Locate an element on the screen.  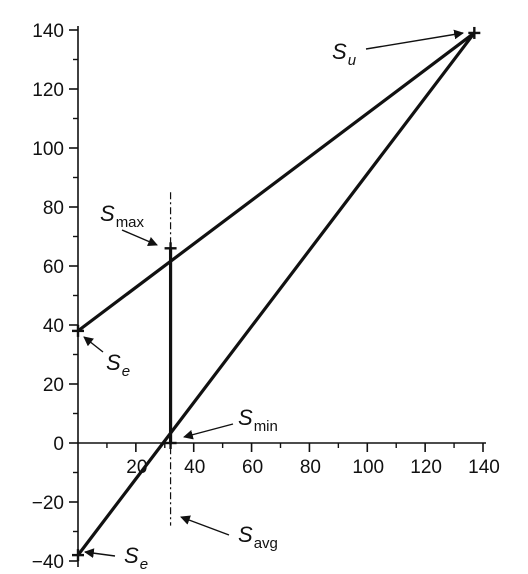
y-tick-label: 120 is located at coordinates (48, 90).